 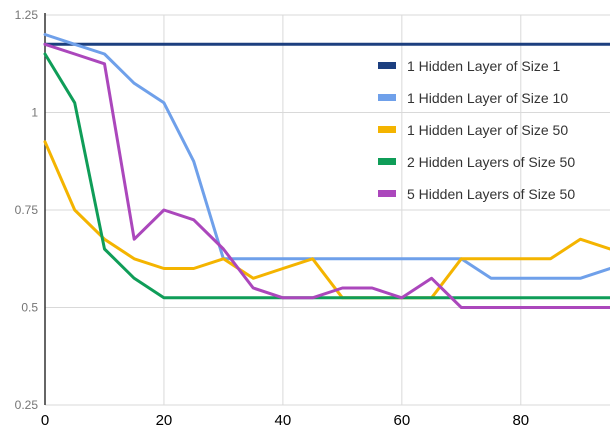 What do you see at coordinates (520, 420) in the screenshot?
I see `x-tick-label: 80` at bounding box center [520, 420].